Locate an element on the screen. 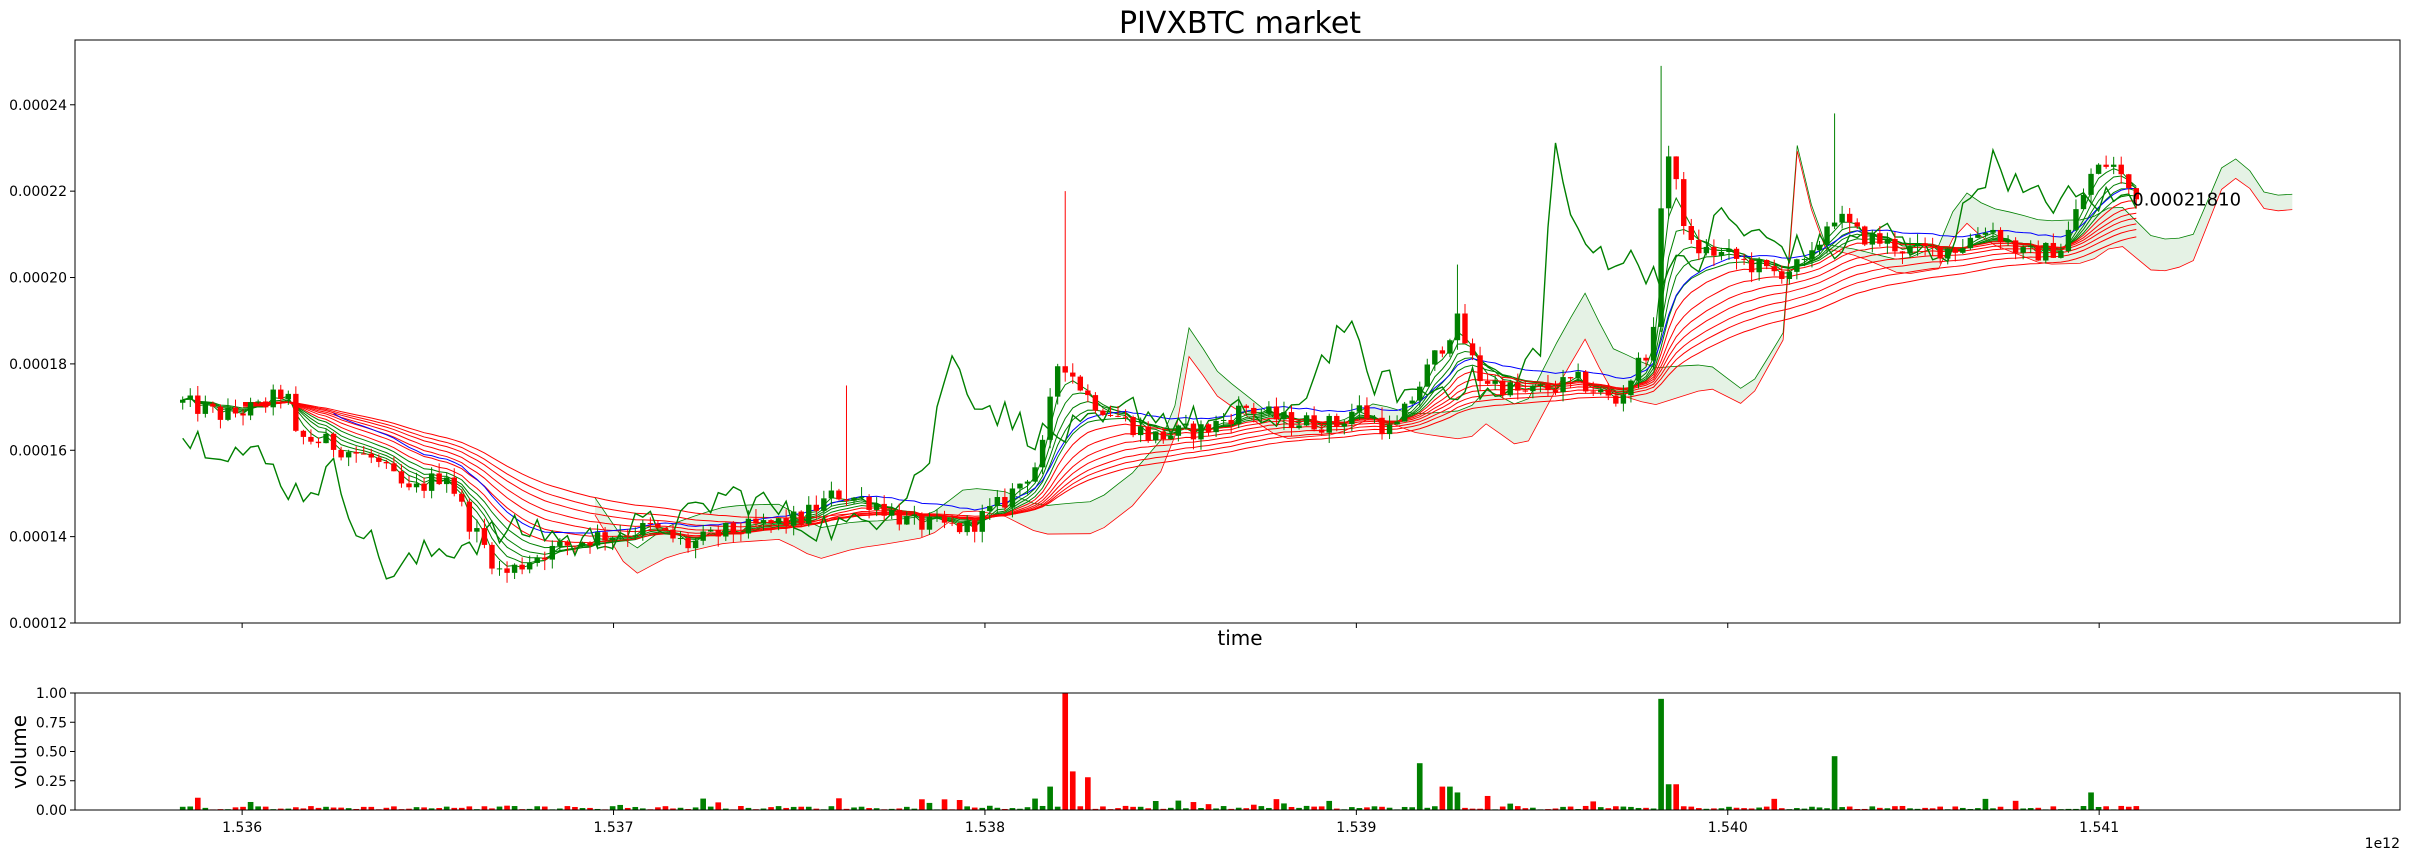 The image size is (2415, 862). y-tick-label: 0.00018 is located at coordinates (38, 365).